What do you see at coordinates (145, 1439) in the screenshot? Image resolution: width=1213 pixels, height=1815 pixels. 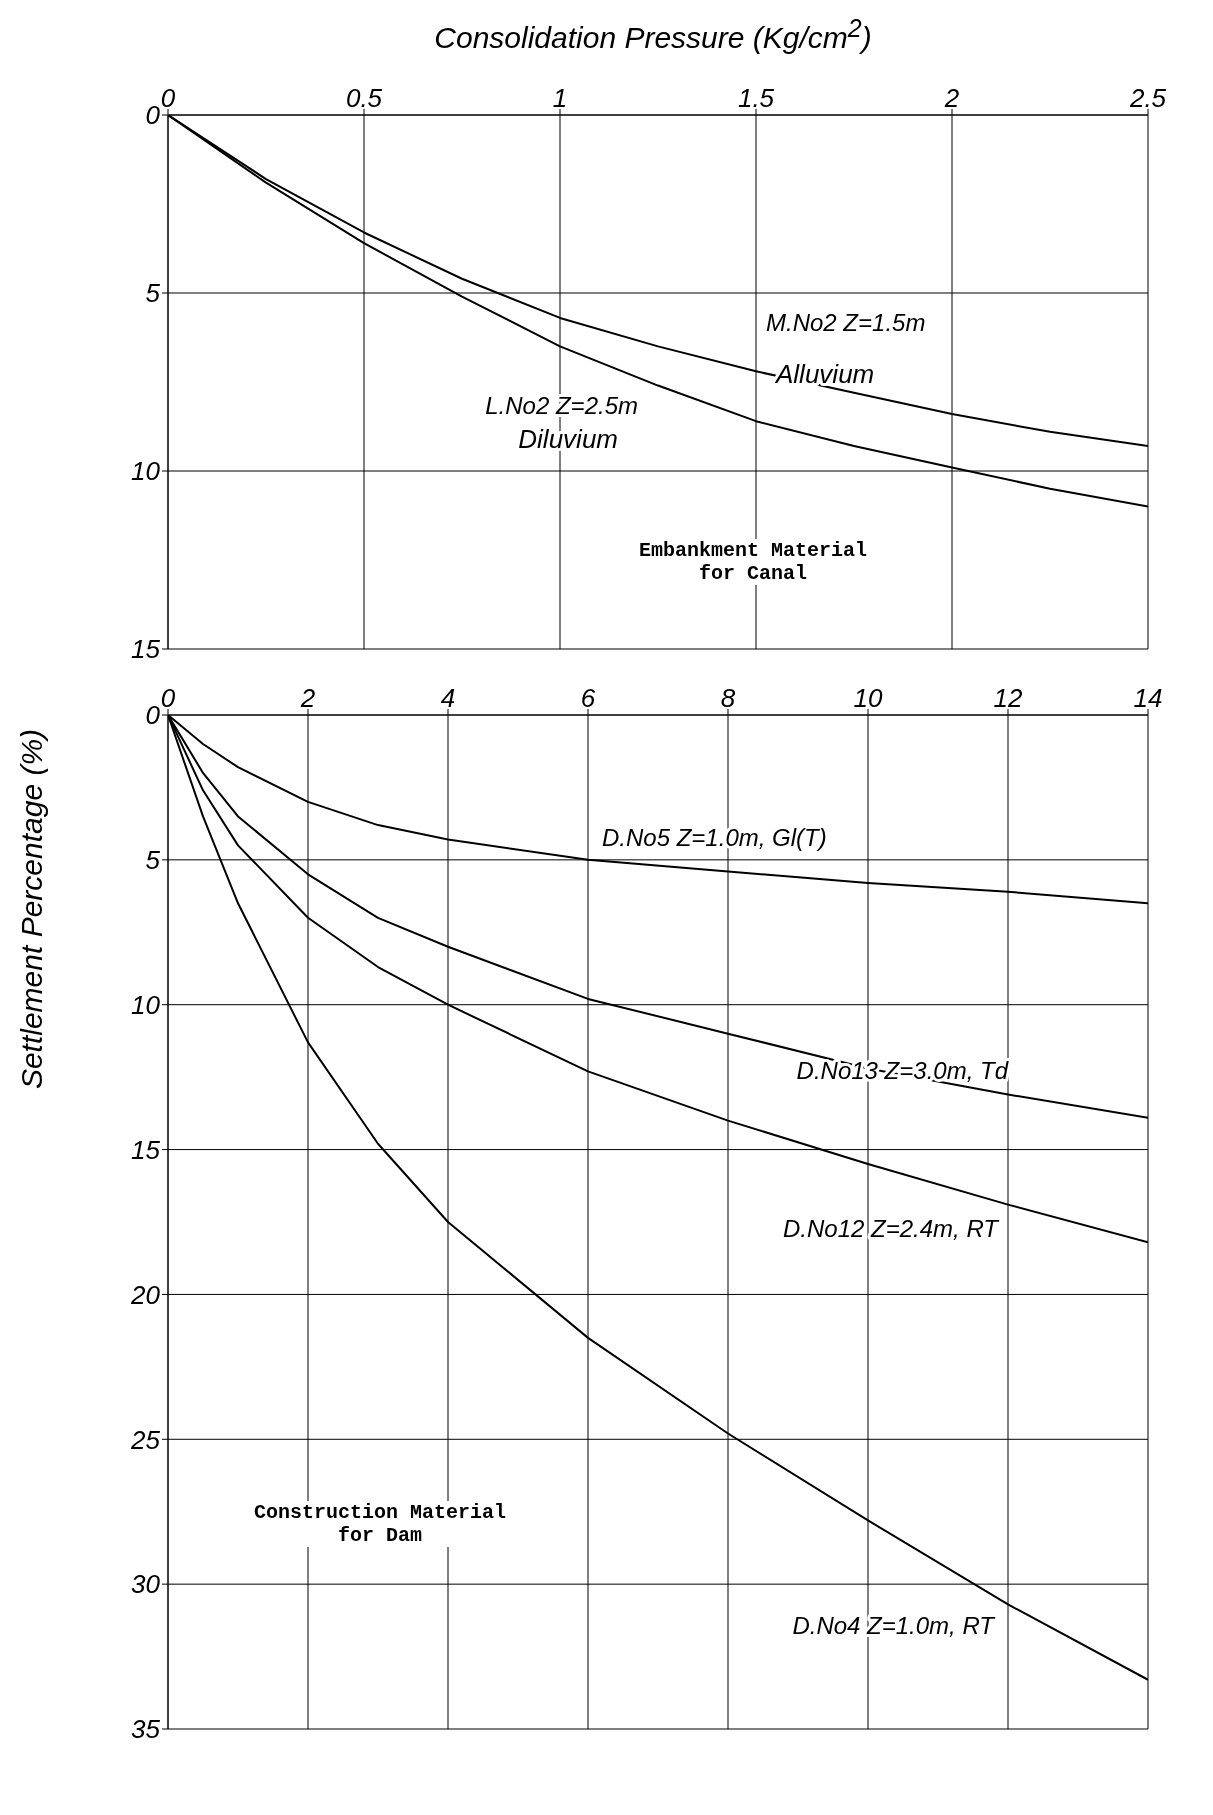 I see `y-tick-label: 25` at bounding box center [145, 1439].